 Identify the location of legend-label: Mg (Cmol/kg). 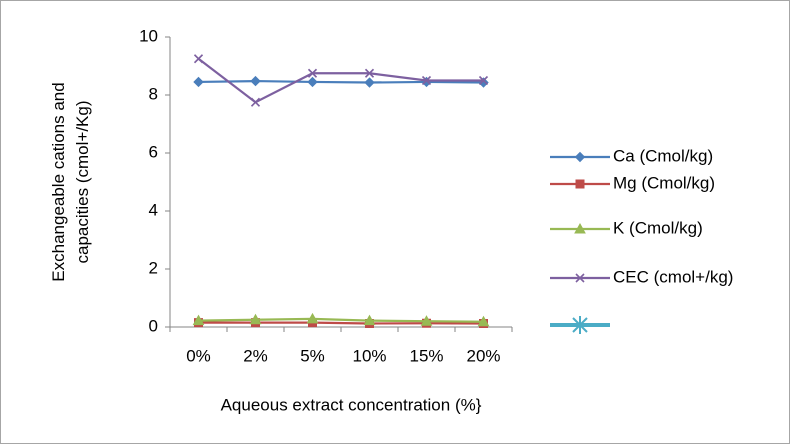
(664, 182).